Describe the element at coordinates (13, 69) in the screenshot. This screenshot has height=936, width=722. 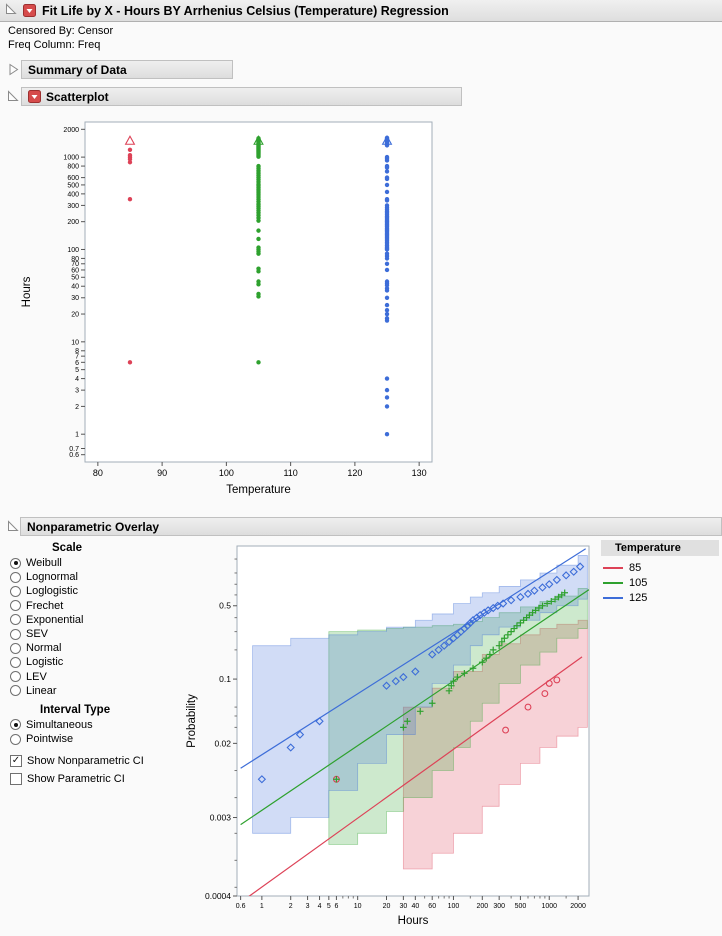
I see `summary-disclosure-collapsed-icon` at that location.